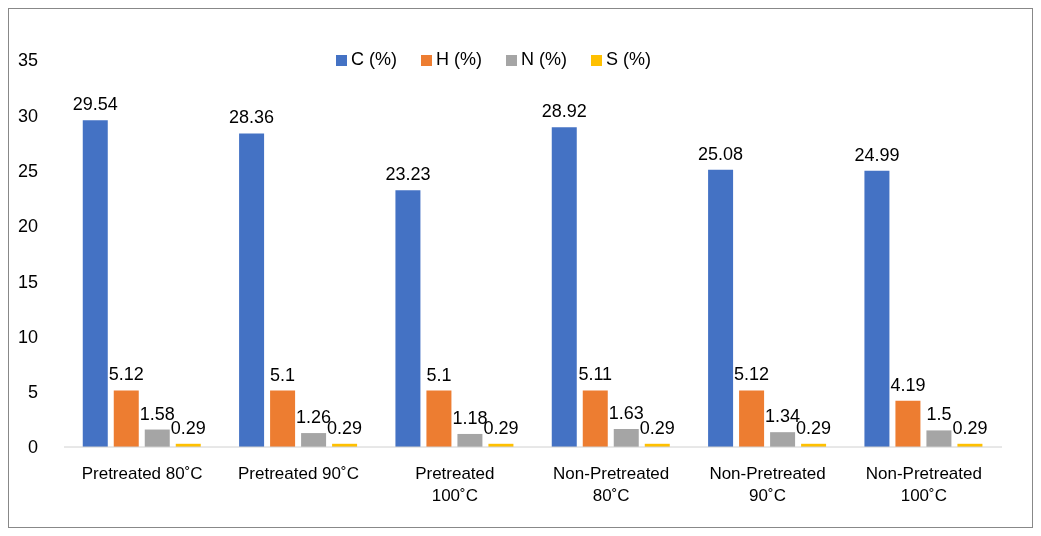  What do you see at coordinates (298, 473) in the screenshot?
I see `x-tick-label: Pretreated 90˚C` at bounding box center [298, 473].